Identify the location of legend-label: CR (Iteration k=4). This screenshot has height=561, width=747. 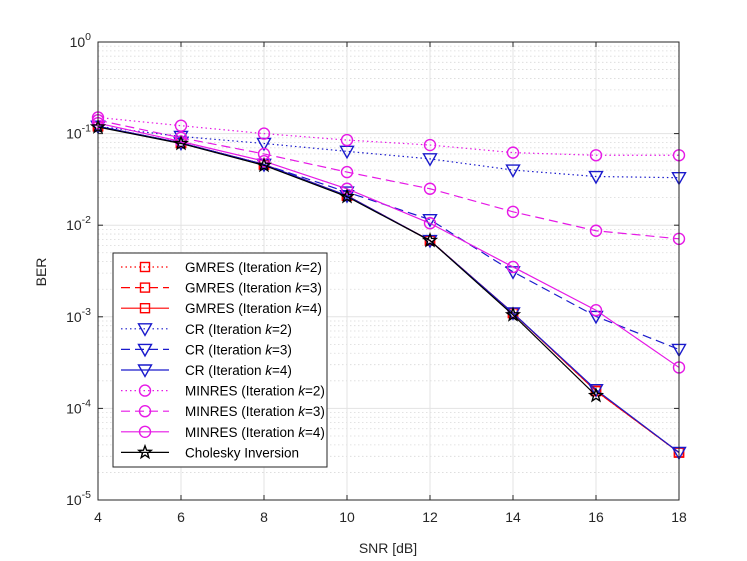
(238, 370).